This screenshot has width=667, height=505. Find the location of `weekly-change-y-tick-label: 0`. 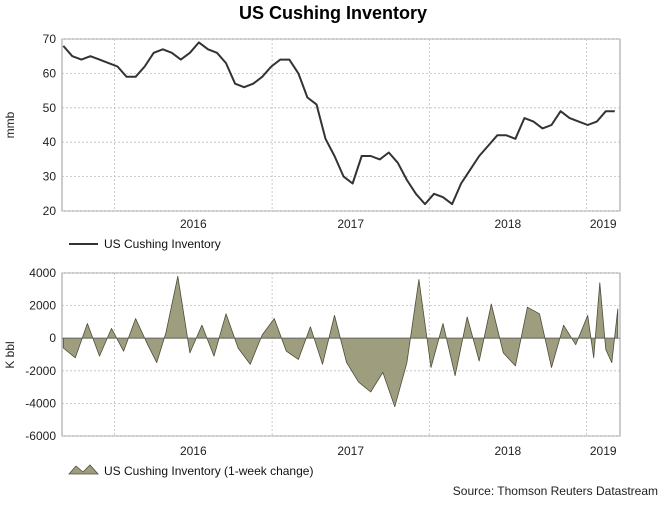

weekly-change-y-tick-label: 0 is located at coordinates (52, 338).